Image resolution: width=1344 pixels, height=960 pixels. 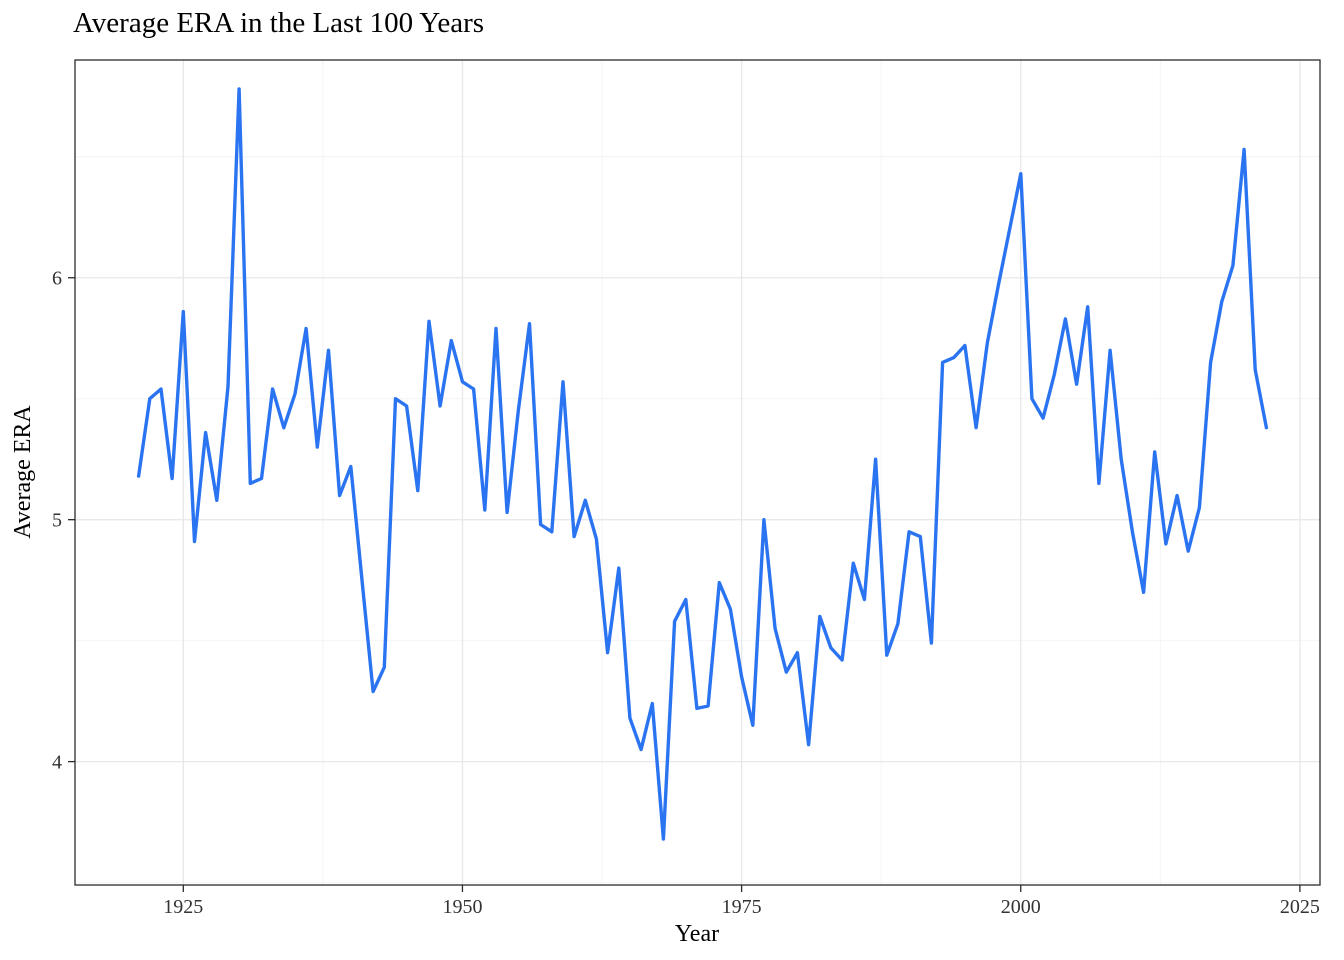 I want to click on chart-title: Average ERA in the Last 100 Years, so click(x=279, y=23).